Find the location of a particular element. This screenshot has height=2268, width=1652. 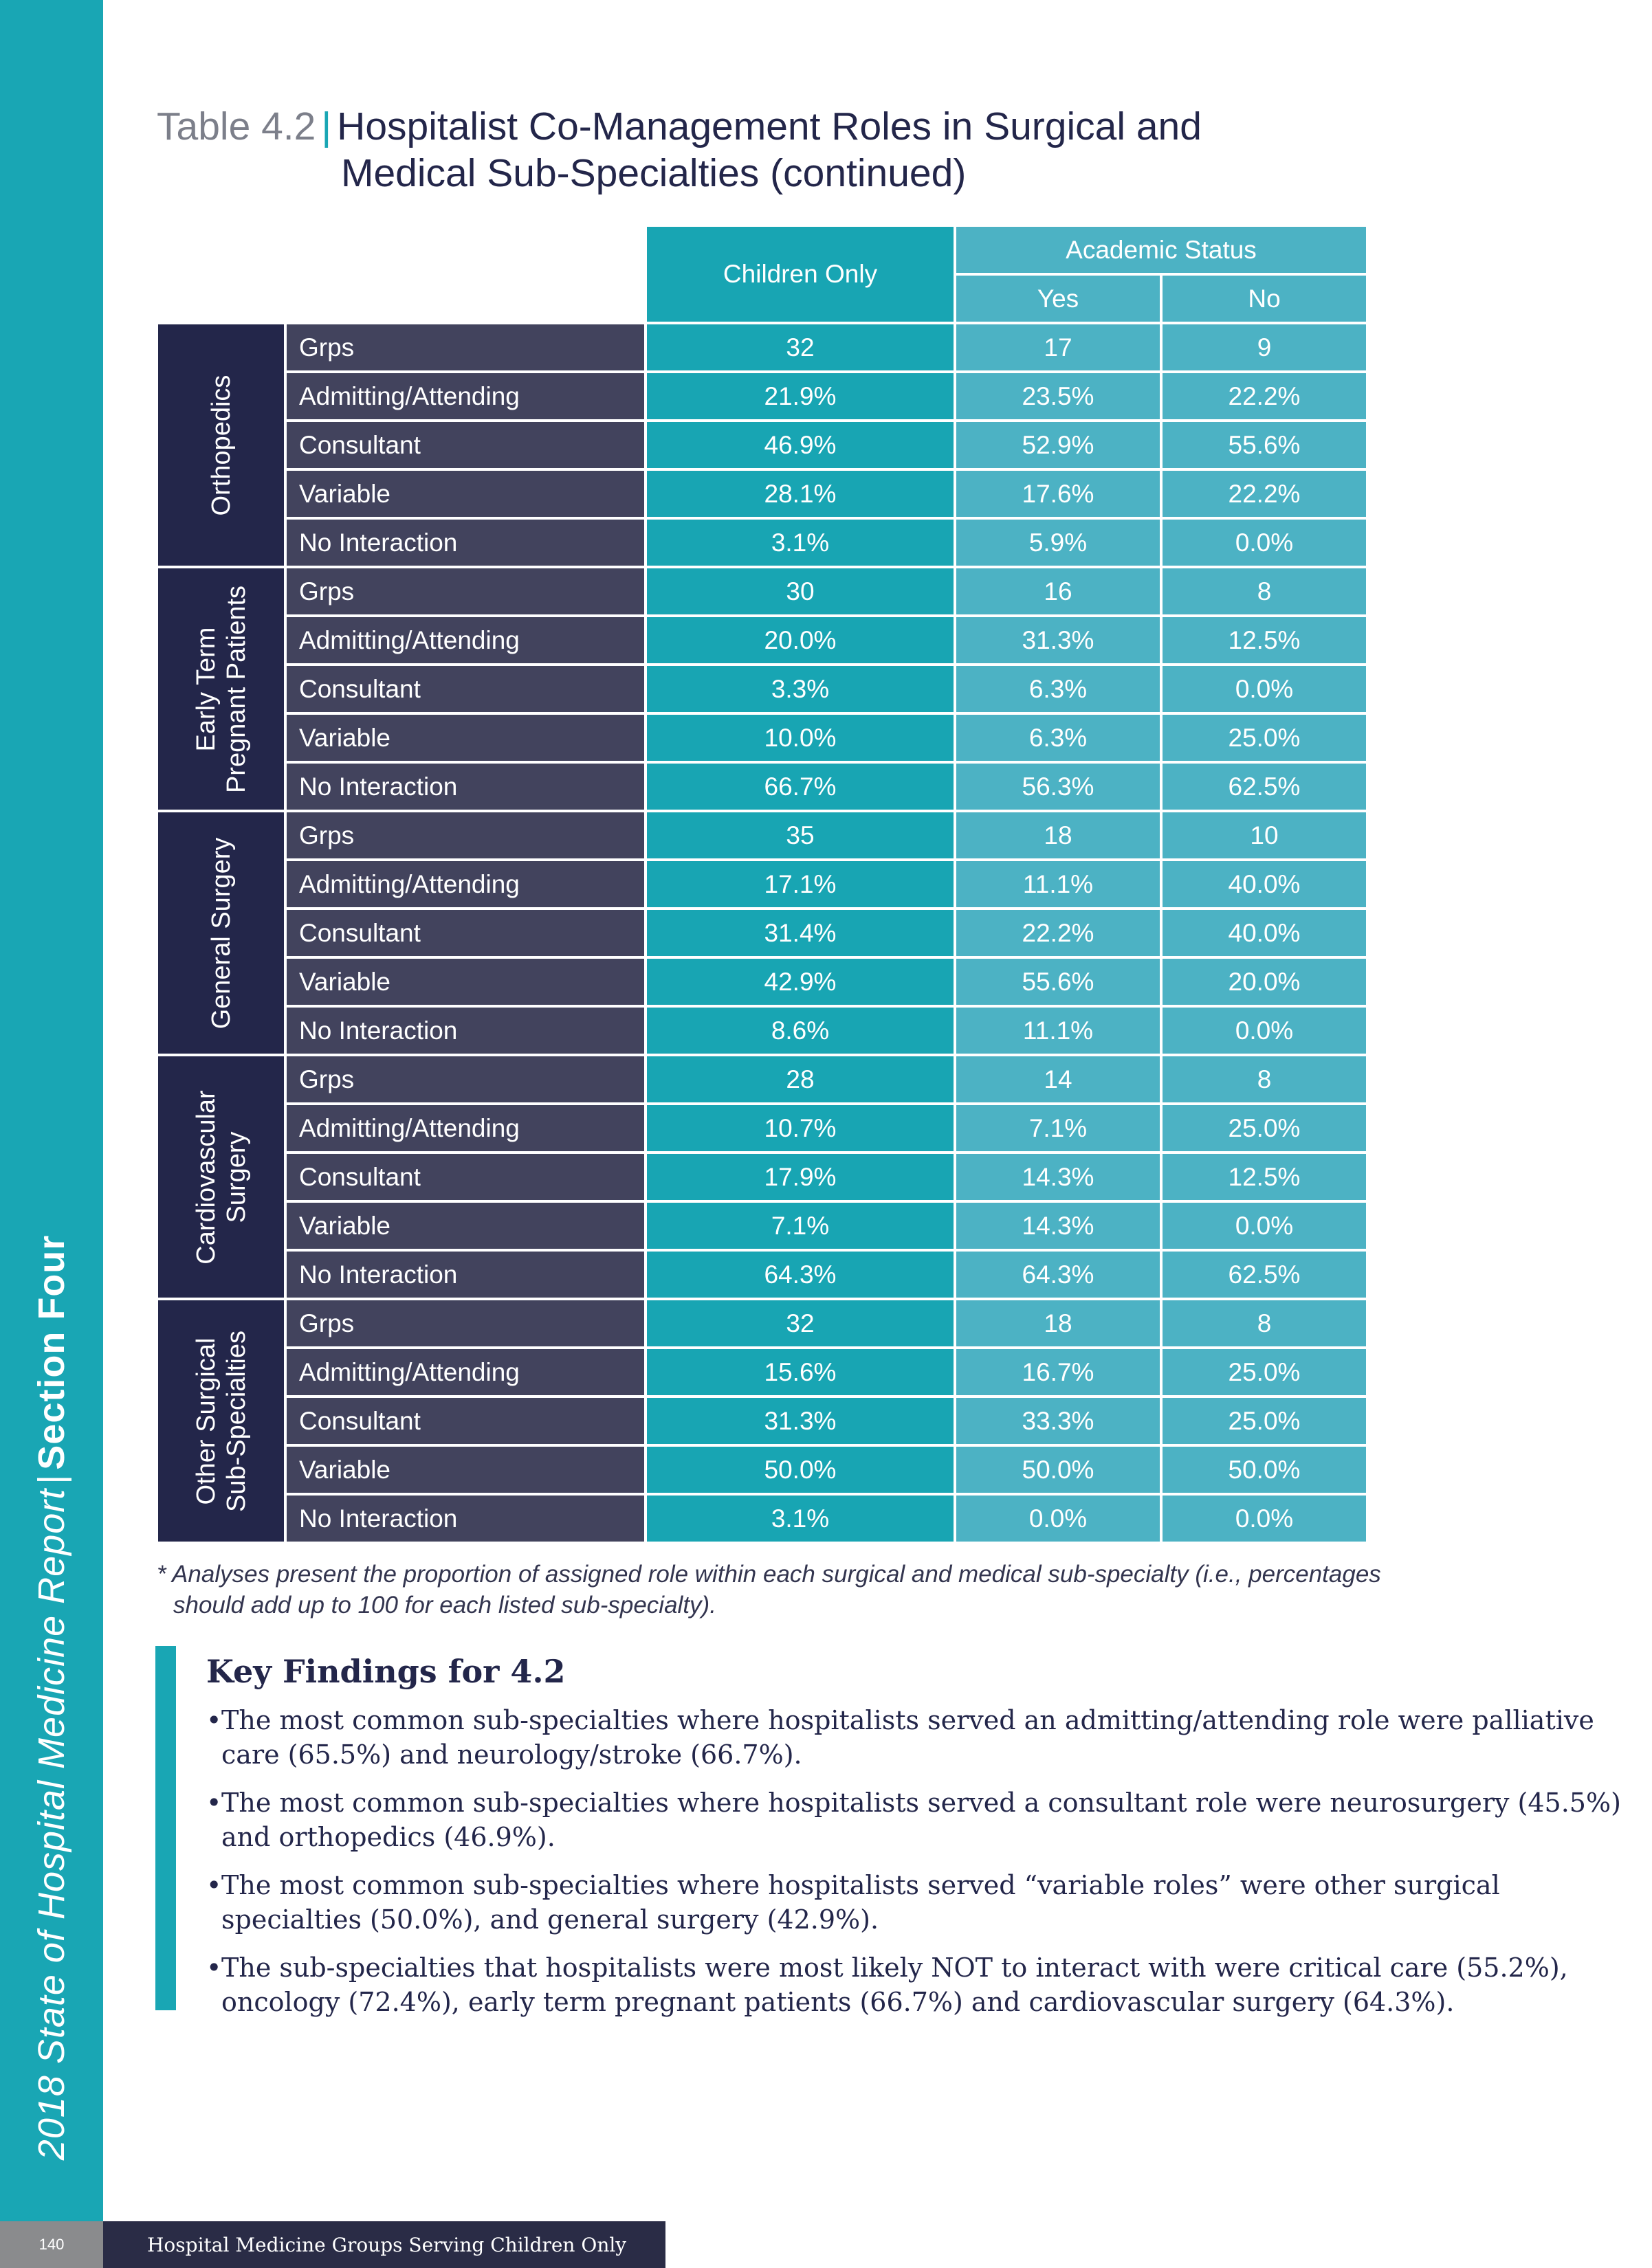

children-only-value: 3.3% is located at coordinates (800, 689).